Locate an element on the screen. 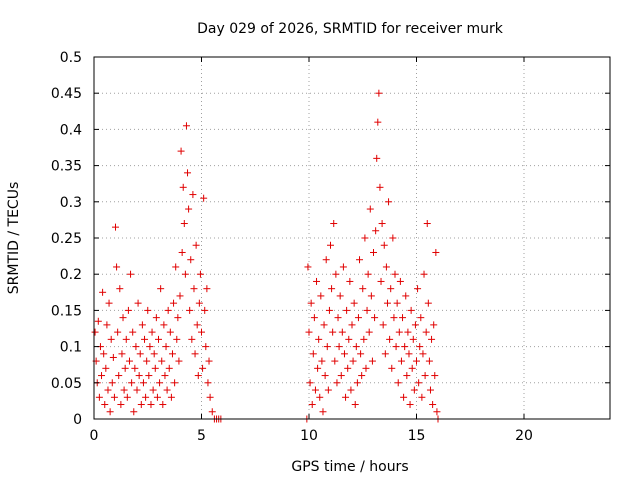 This screenshot has width=640, height=480. y-axis-label: SRMTID / TECUs is located at coordinates (14, 238).